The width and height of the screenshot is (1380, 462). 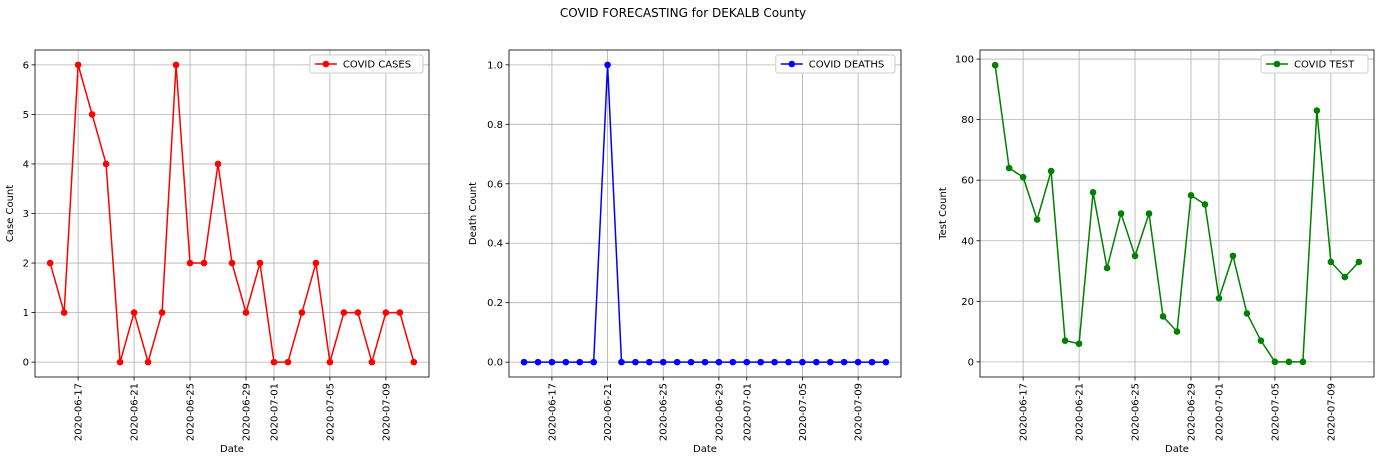 I want to click on y-tick-label: 0.8, so click(x=495, y=125).